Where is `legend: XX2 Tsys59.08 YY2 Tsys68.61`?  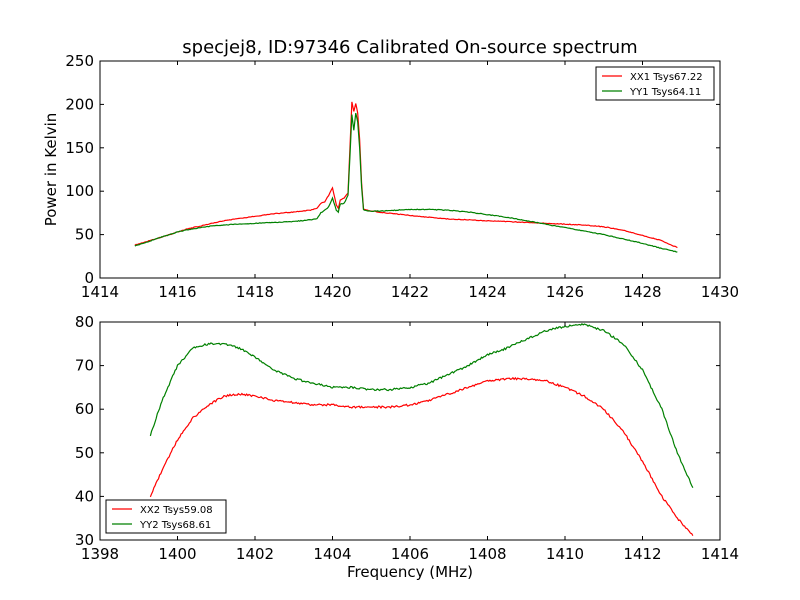 legend: XX2 Tsys59.08 YY2 Tsys68.61 is located at coordinates (166, 516).